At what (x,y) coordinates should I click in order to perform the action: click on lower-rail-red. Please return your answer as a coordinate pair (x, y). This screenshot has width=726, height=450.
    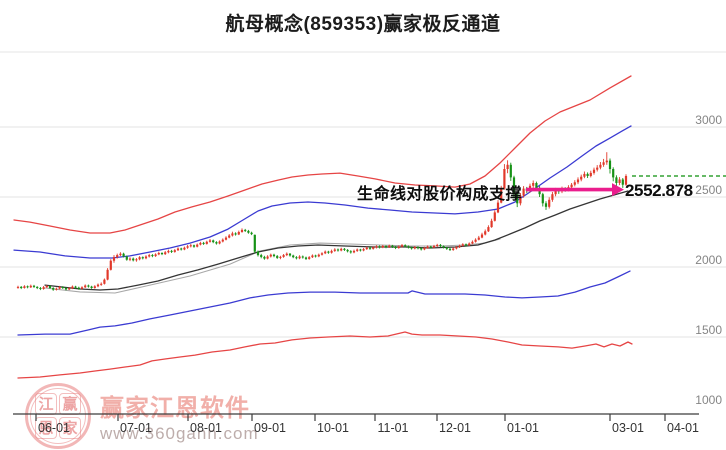
    Looking at the image, I should click on (325, 355).